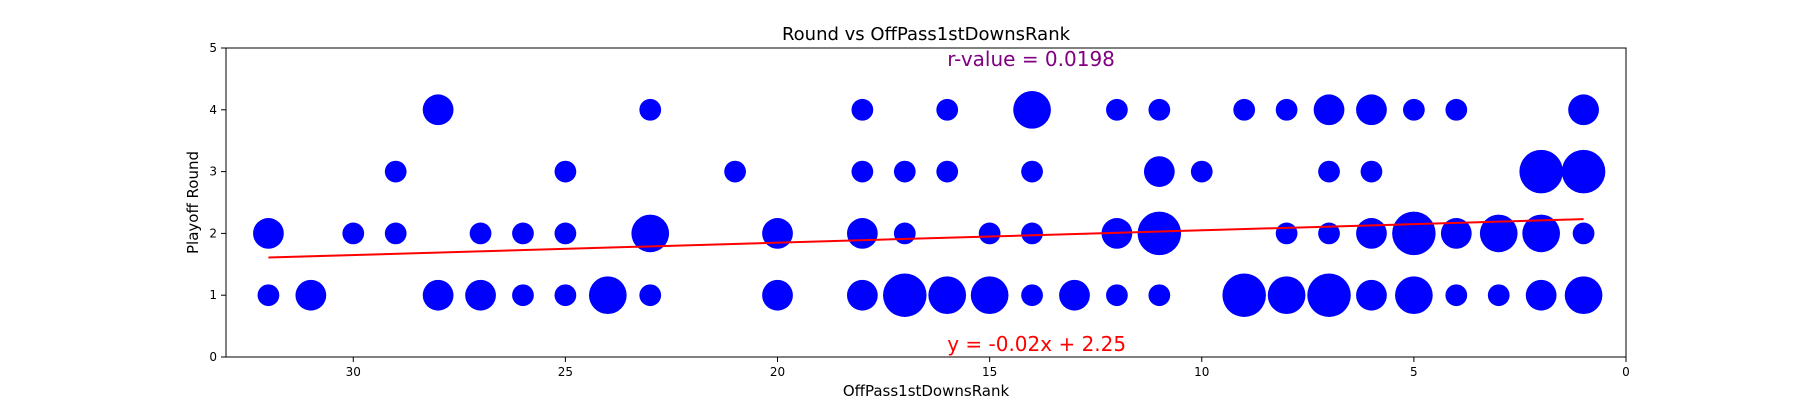 The width and height of the screenshot is (1800, 400). What do you see at coordinates (353, 372) in the screenshot?
I see `x-tick-label: 30` at bounding box center [353, 372].